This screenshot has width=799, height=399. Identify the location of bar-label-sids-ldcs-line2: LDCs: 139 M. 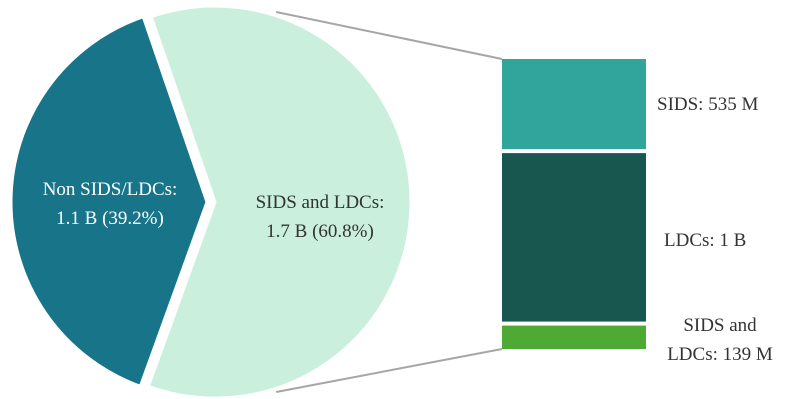
(720, 354).